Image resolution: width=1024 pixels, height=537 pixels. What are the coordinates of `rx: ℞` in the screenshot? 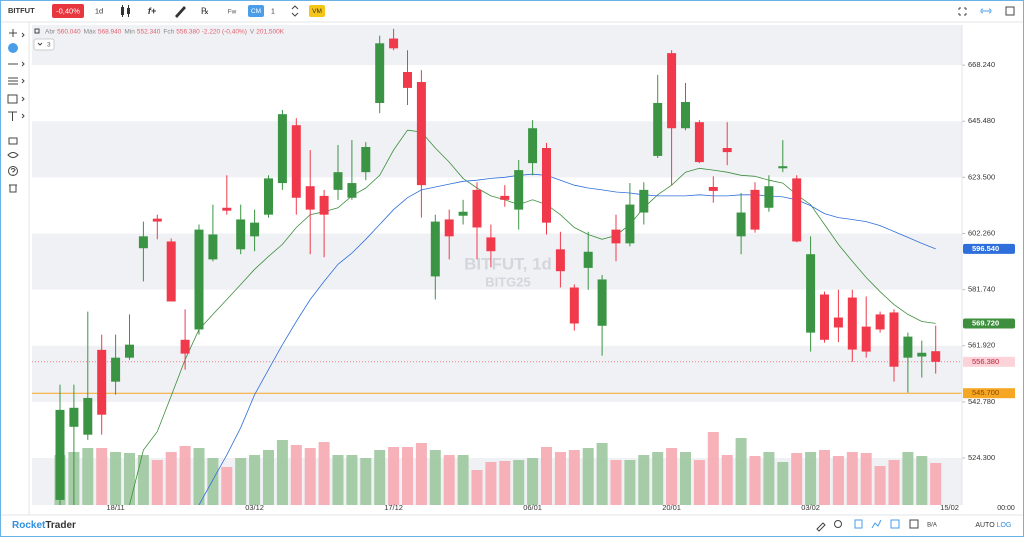 It's located at (205, 11).